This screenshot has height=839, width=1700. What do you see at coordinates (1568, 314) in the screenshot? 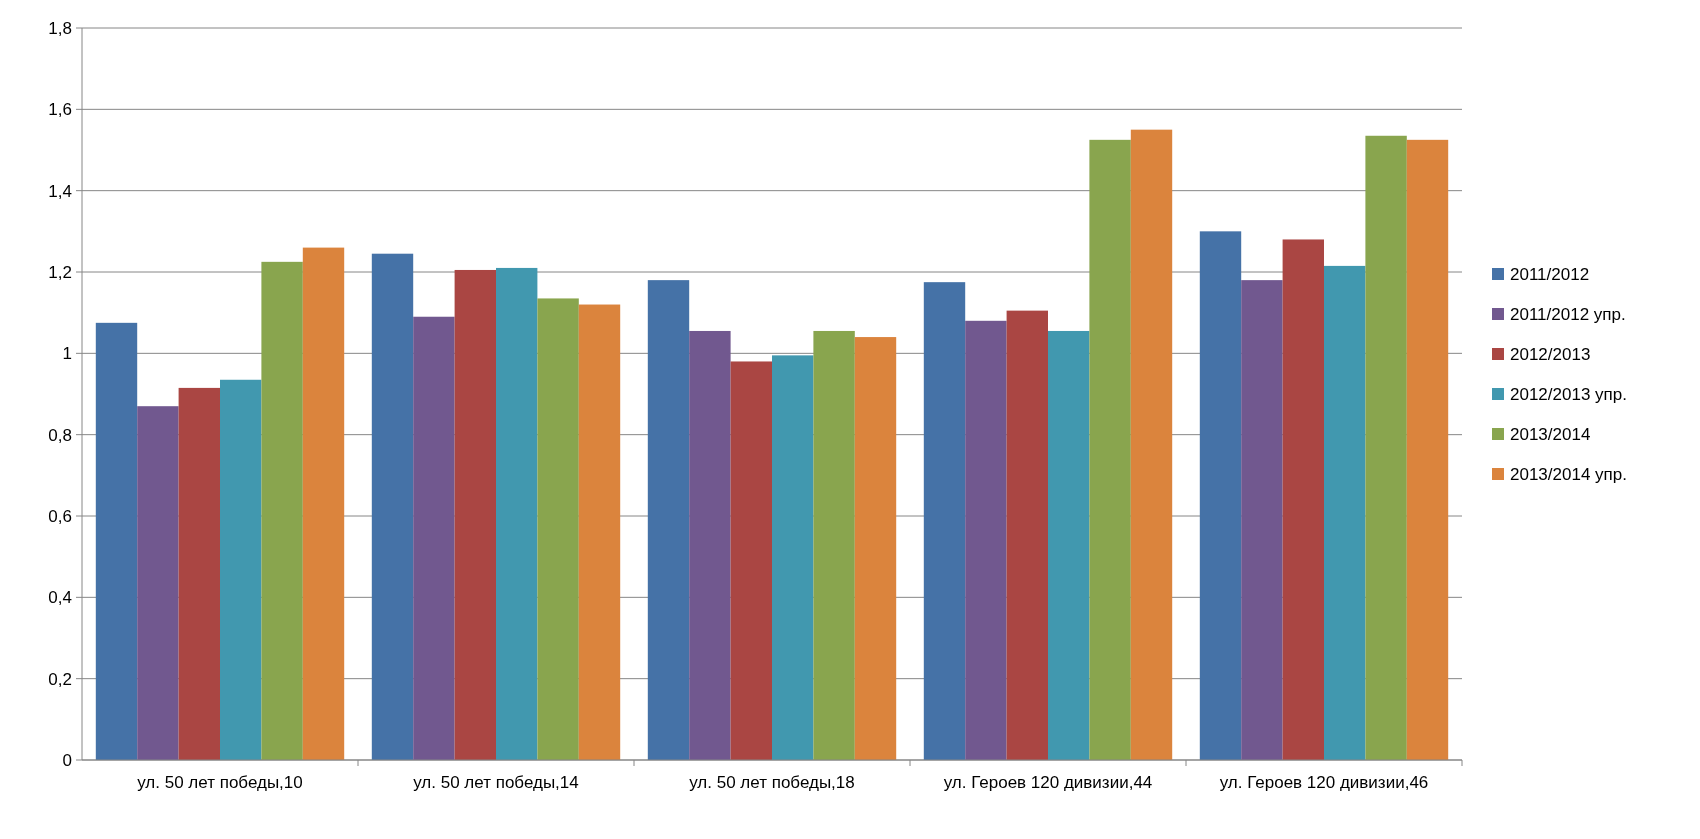
I see `legend-label: 2011/2012 упр.` at bounding box center [1568, 314].